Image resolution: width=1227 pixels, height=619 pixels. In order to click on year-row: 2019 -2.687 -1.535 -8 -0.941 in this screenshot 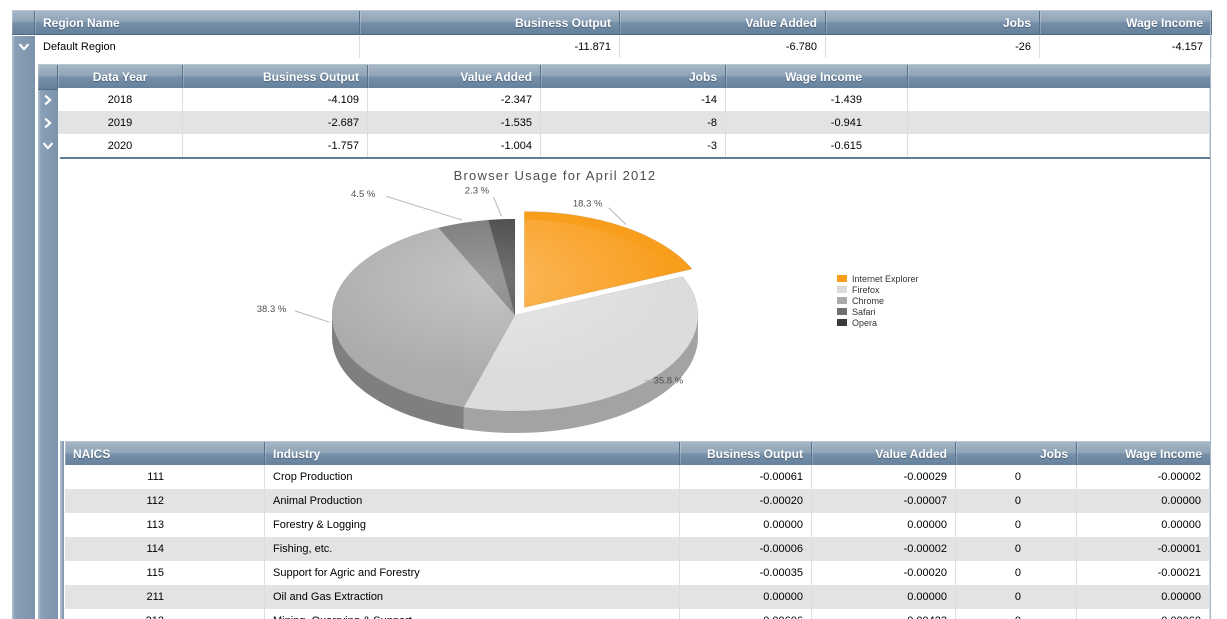, I will do `click(634, 122)`.